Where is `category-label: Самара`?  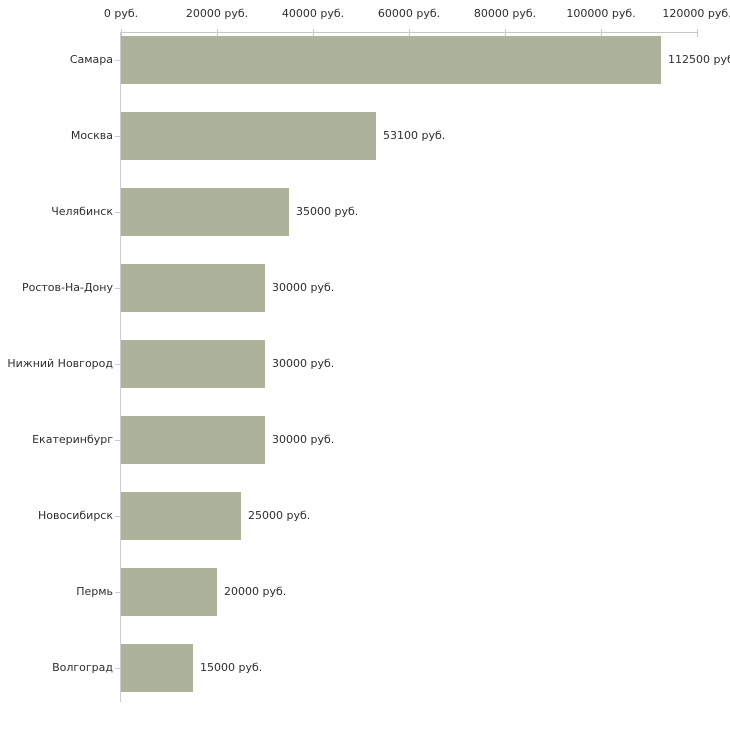
category-label: Самара is located at coordinates (91, 59).